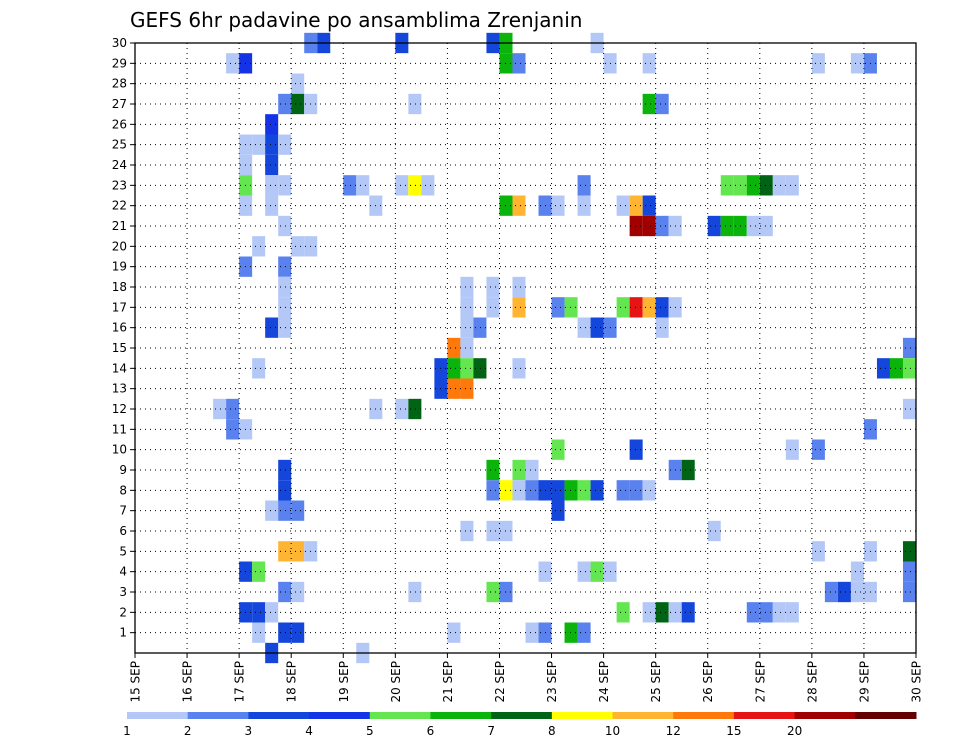 This screenshot has width=960, height=742. Describe the element at coordinates (396, 682) in the screenshot. I see `x-tick-label: 20 SEP` at that location.